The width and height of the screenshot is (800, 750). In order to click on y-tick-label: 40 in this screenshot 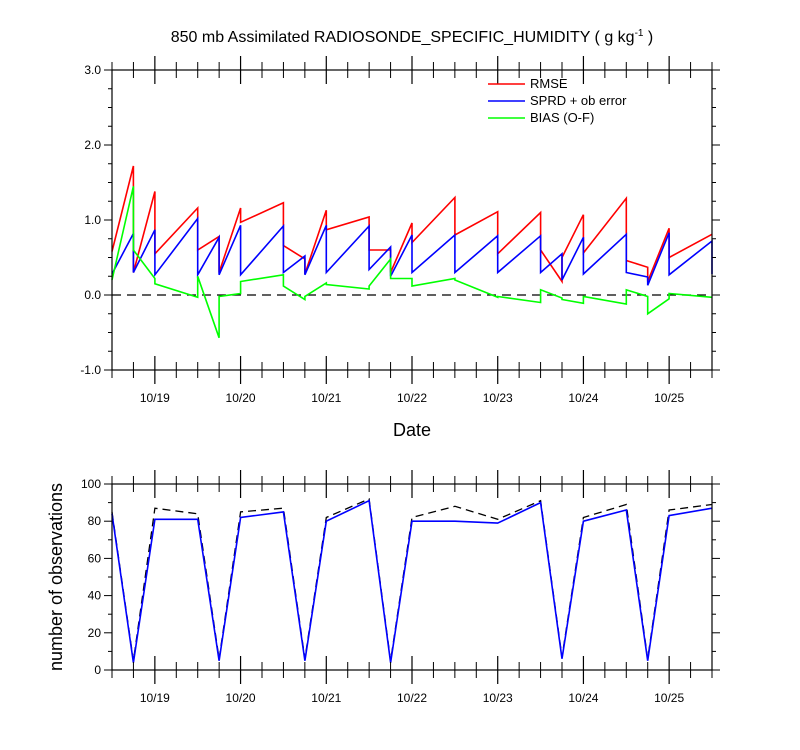, I will do `click(95, 596)`.